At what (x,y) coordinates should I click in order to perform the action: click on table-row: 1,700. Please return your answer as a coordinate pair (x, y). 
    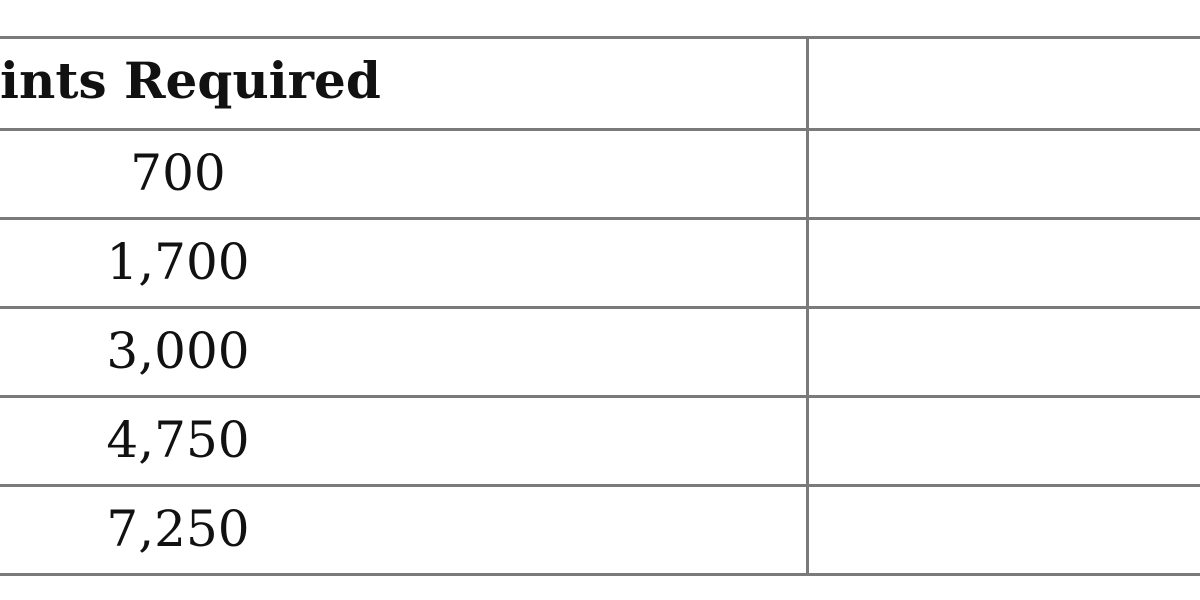
    Looking at the image, I should click on (600, 261).